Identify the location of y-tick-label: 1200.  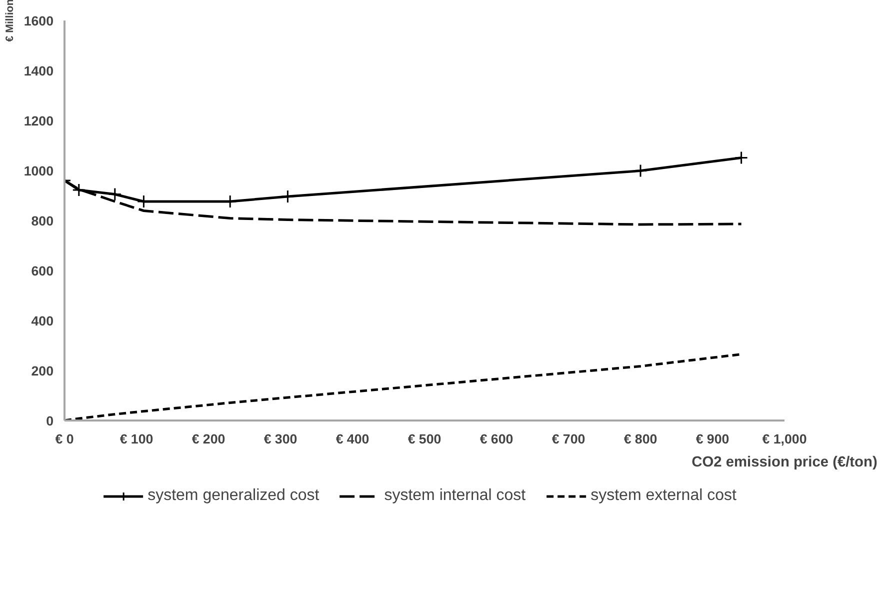
(39, 121).